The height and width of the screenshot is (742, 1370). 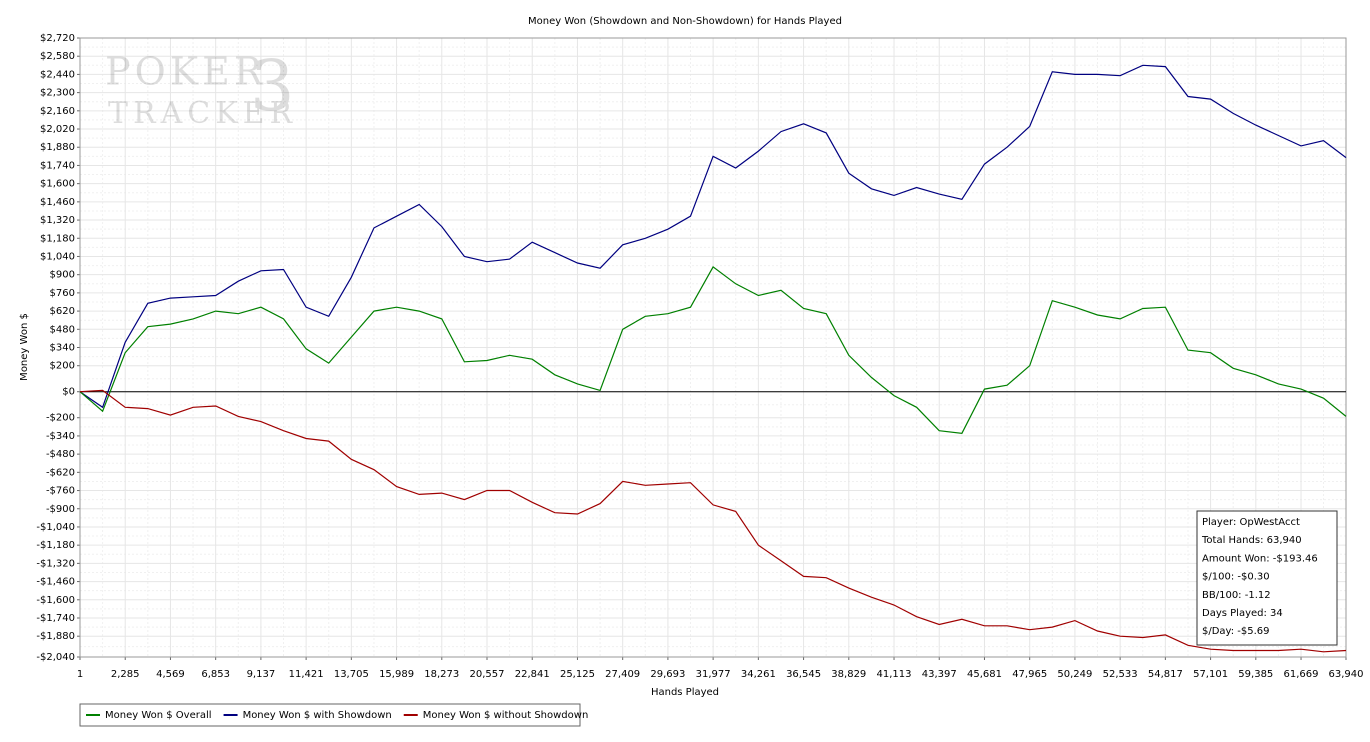 I want to click on y-tick-label: -$2,040, so click(x=55, y=657).